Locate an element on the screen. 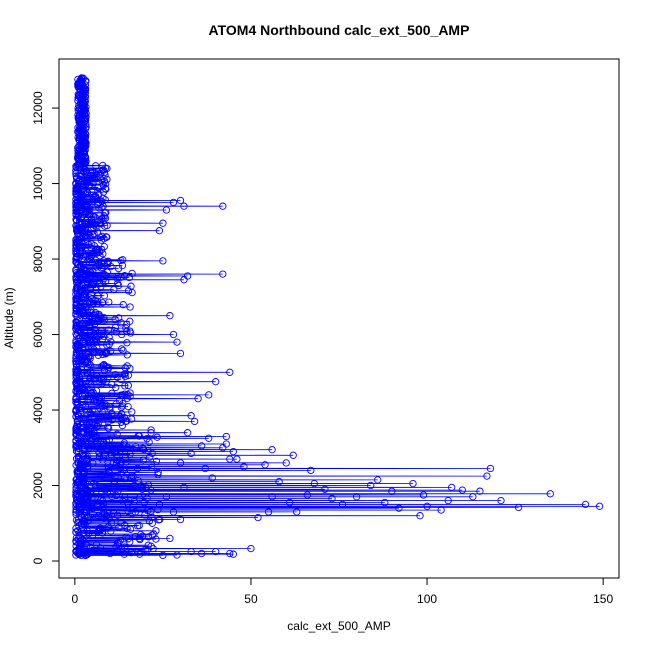 The height and width of the screenshot is (650, 650). x-tick-label: 0 is located at coordinates (75, 599).